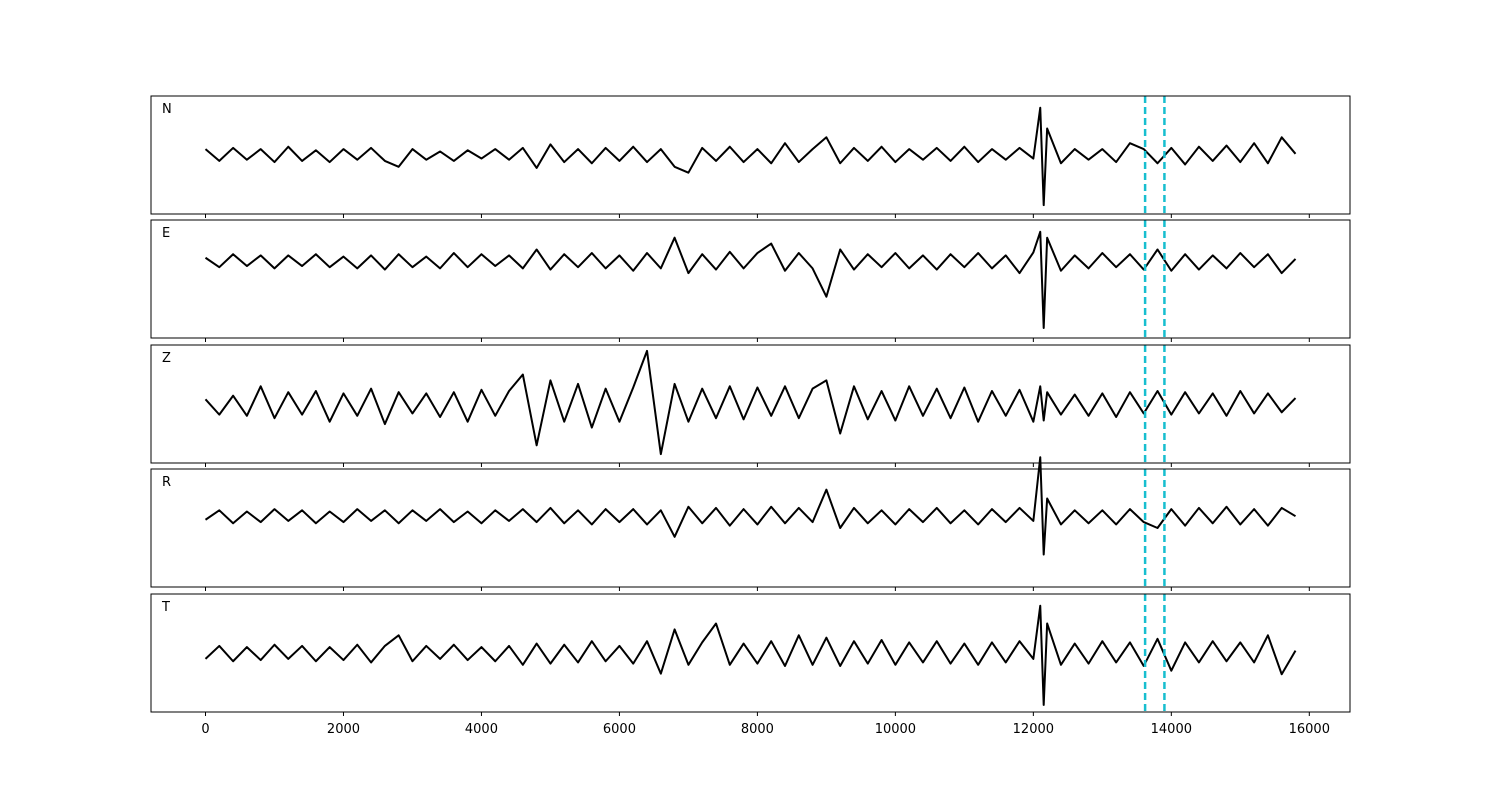 Image resolution: width=1500 pixels, height=800 pixels. What do you see at coordinates (343, 729) in the screenshot?
I see `x-tick-label: 2000` at bounding box center [343, 729].